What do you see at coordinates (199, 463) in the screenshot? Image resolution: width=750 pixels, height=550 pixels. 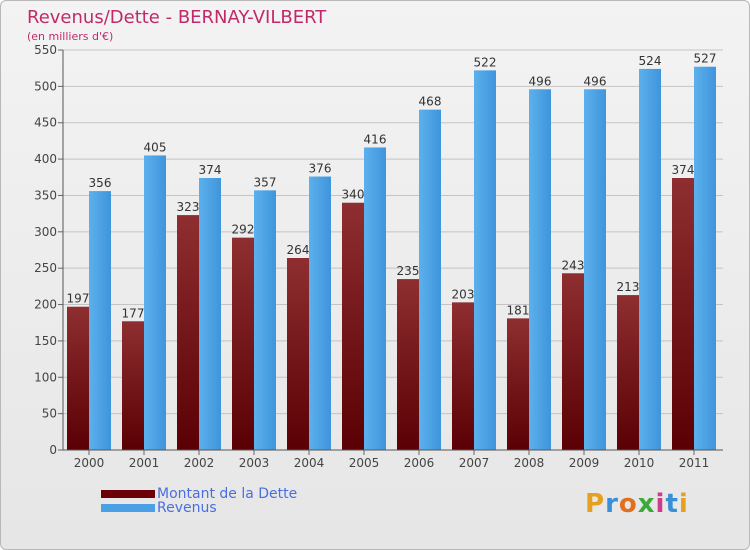 I see `x-tick-label: 2002` at bounding box center [199, 463].